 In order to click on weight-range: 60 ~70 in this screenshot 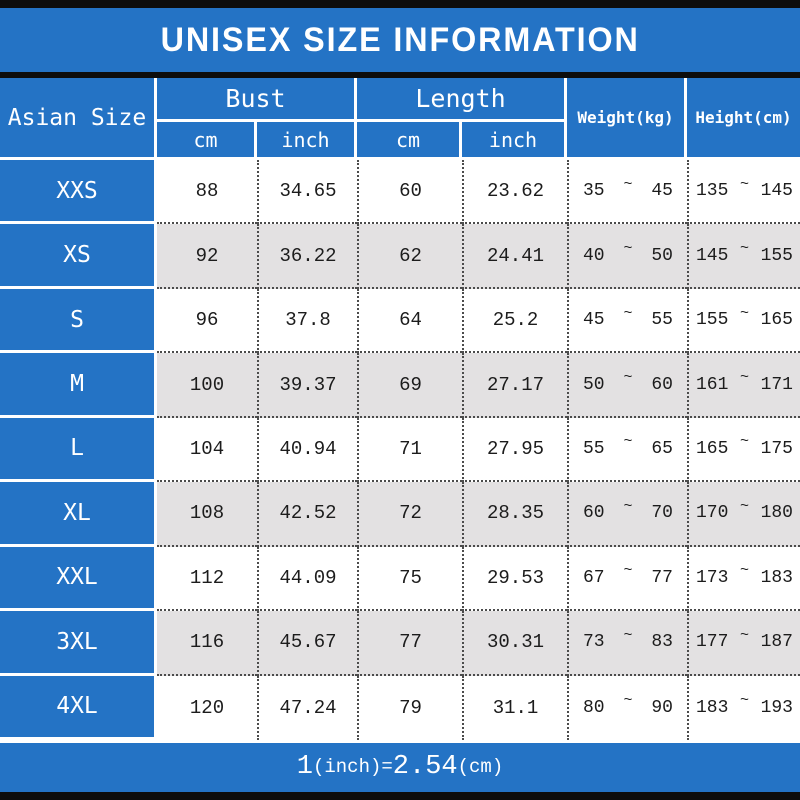, I will do `click(627, 514)`.